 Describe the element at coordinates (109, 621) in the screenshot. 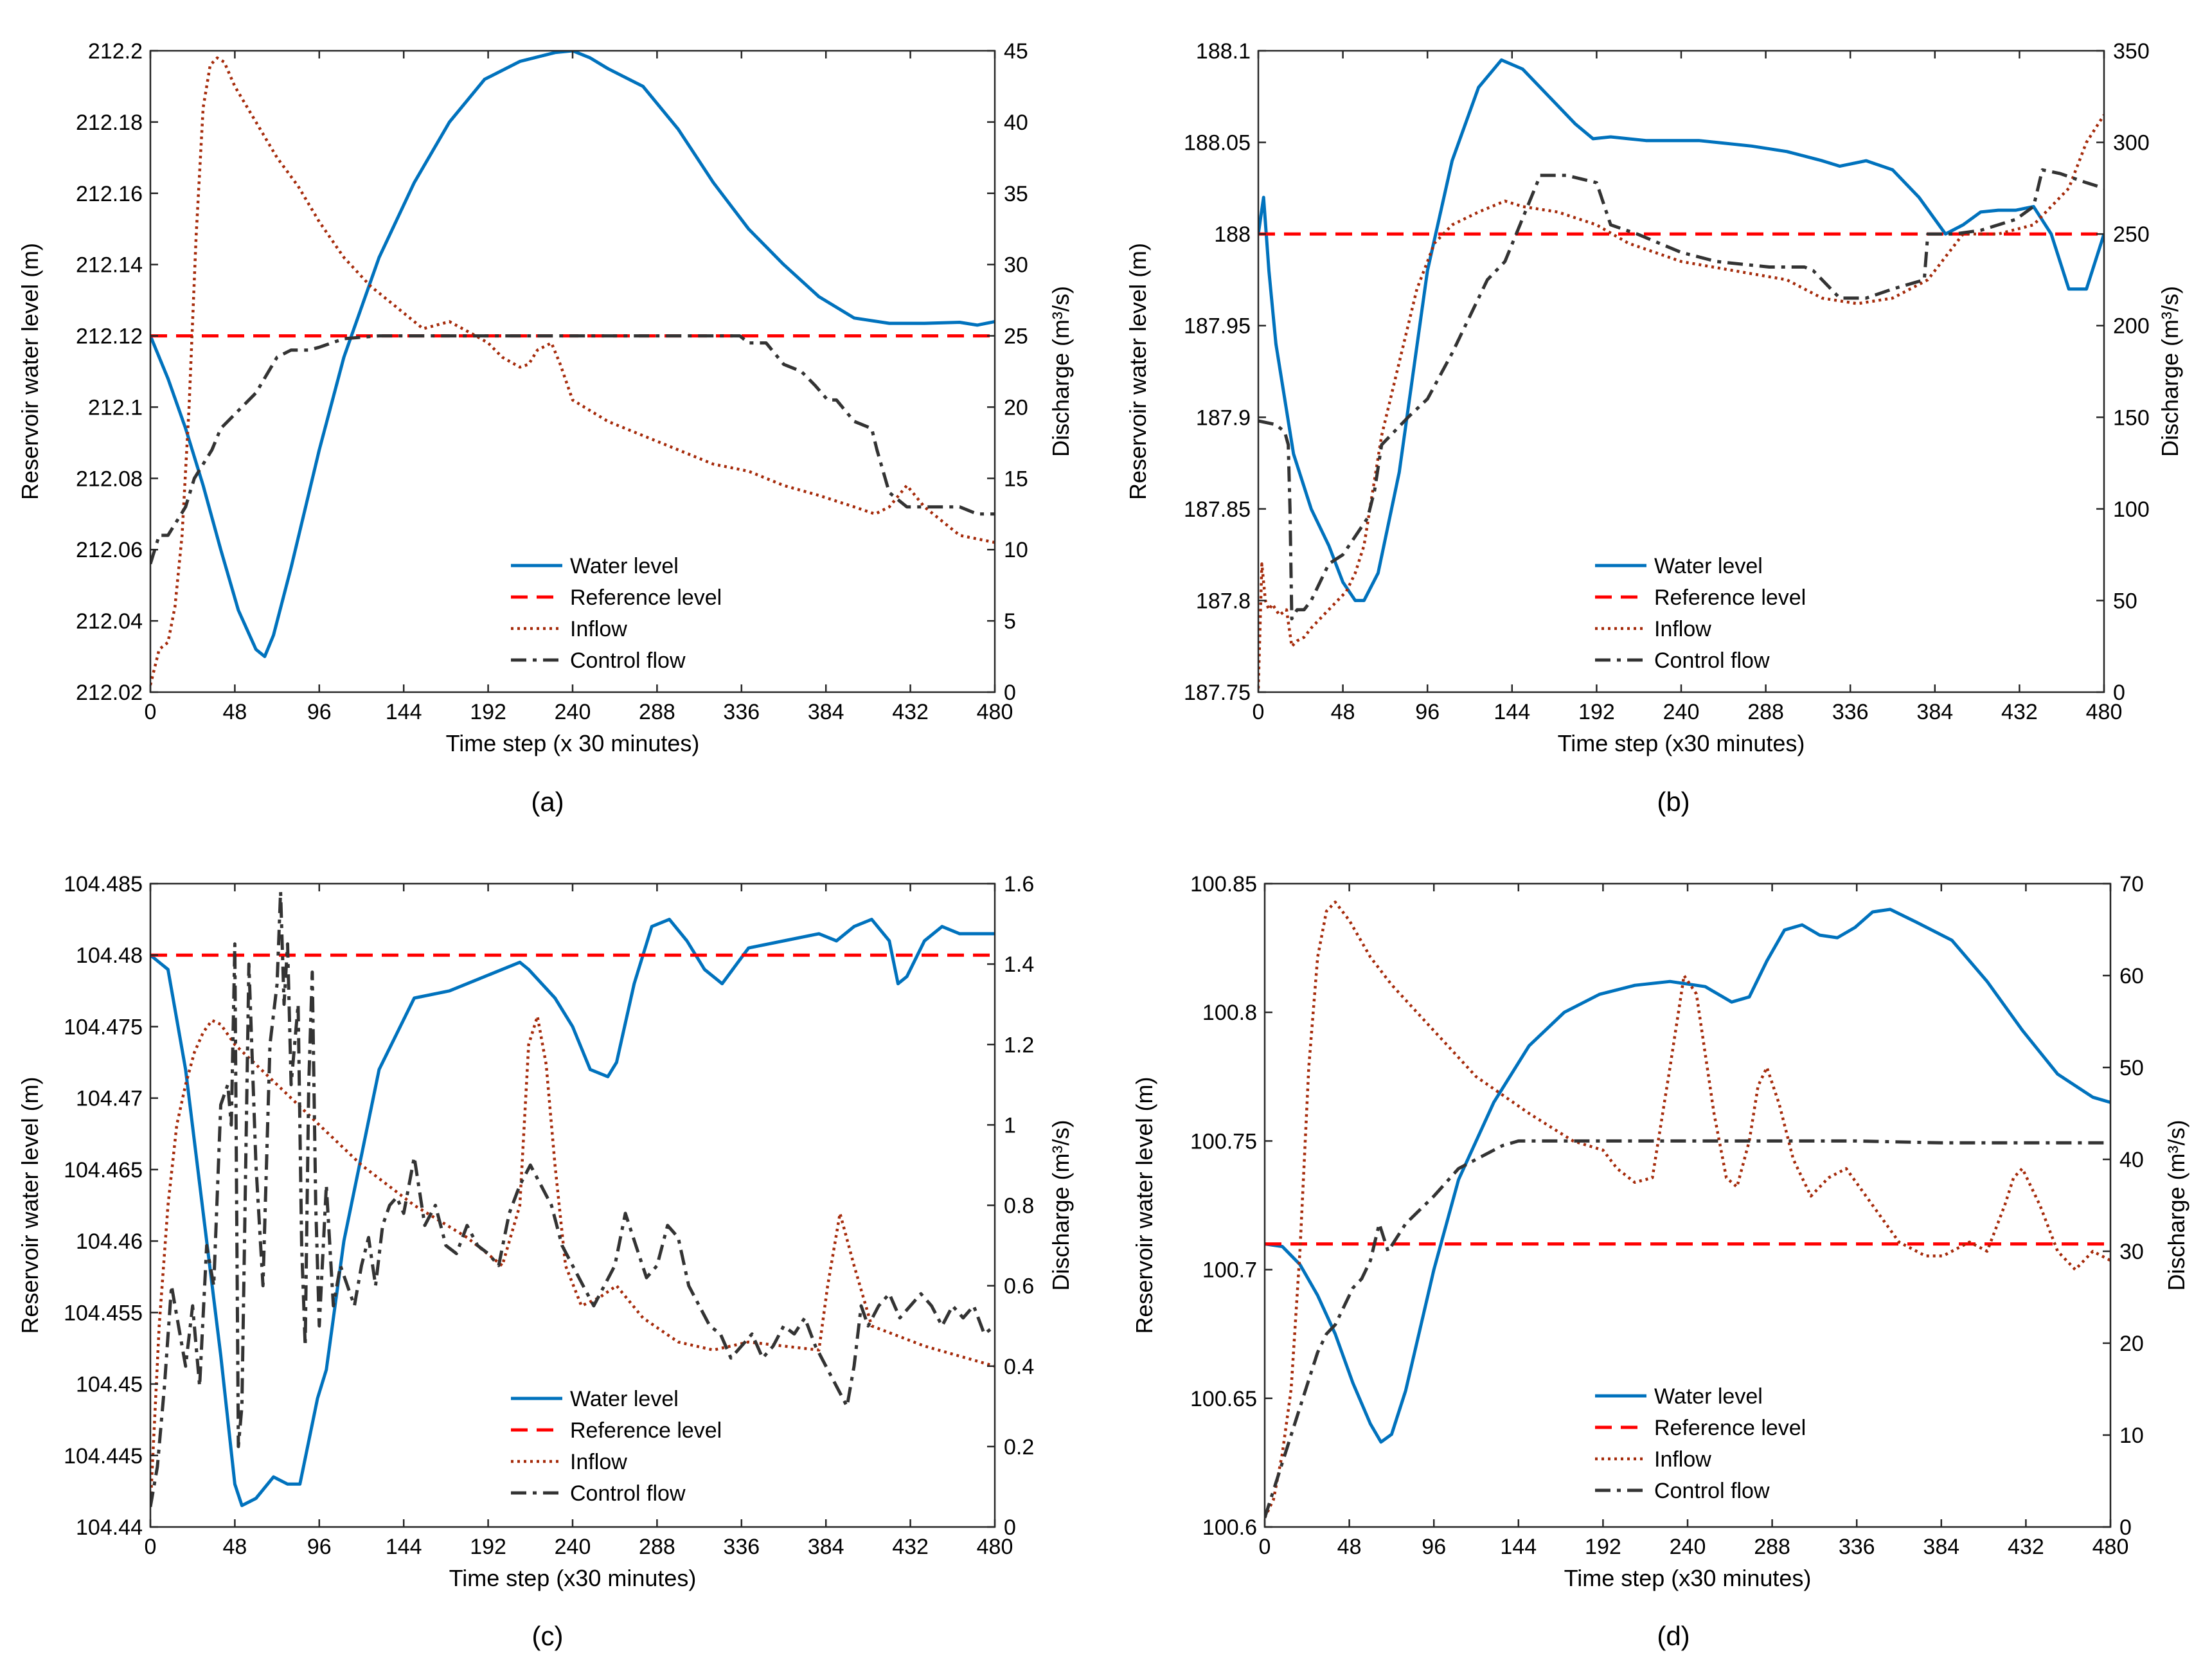

I see `y-left-tick-label: 212.04` at that location.